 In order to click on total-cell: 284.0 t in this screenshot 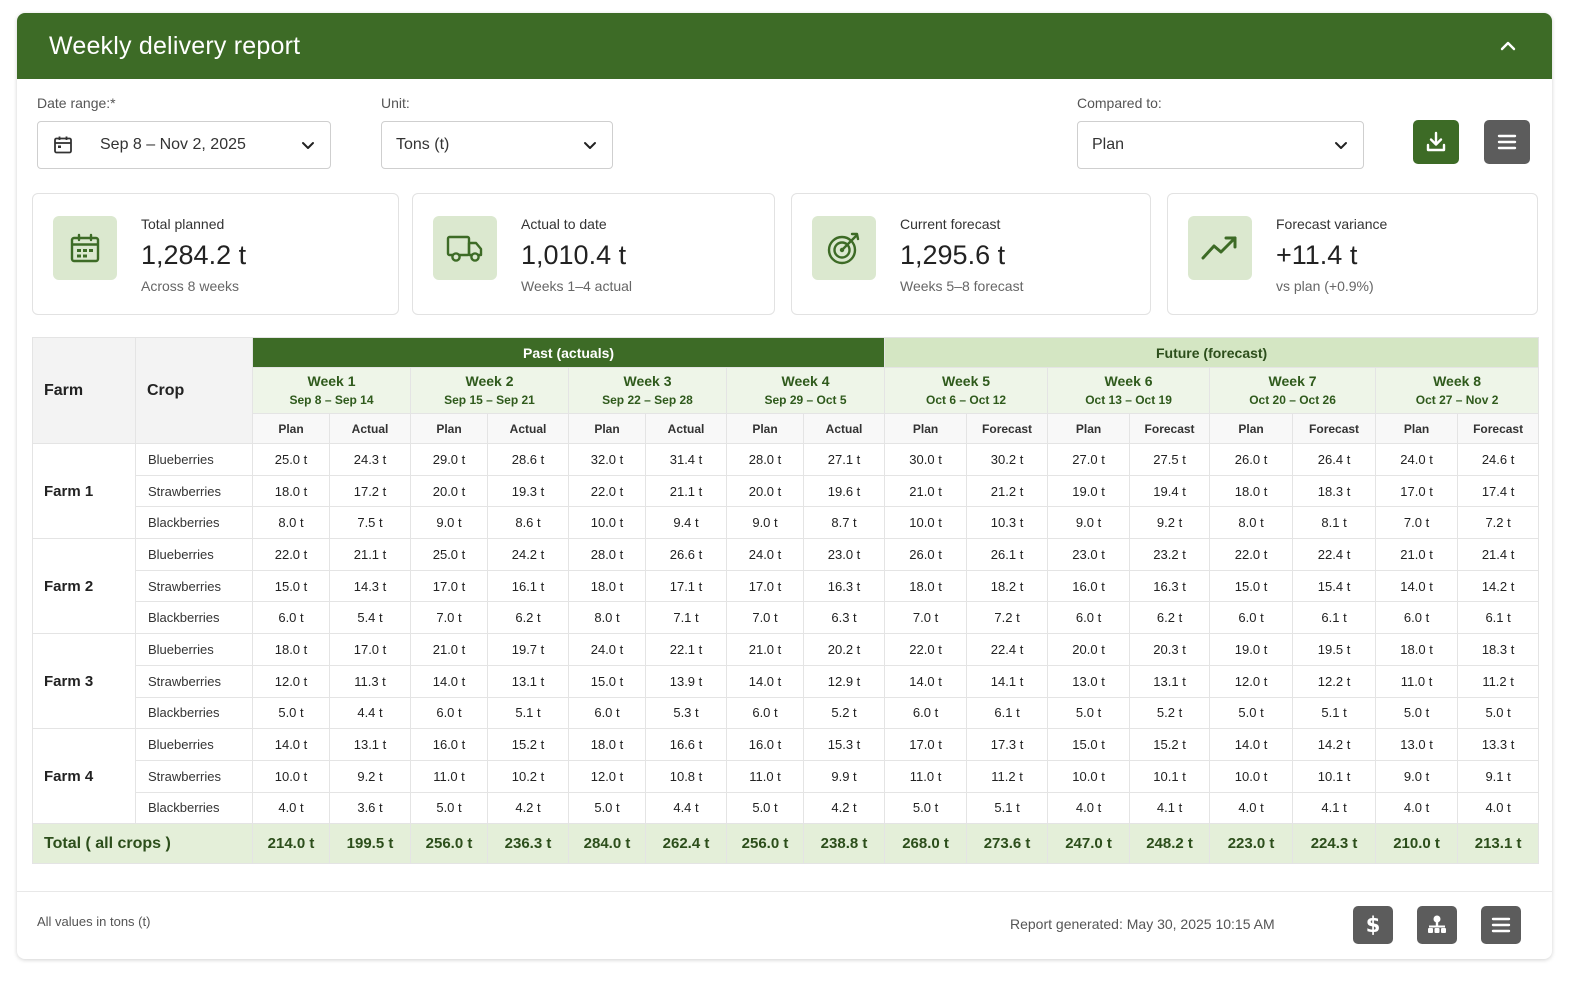, I will do `click(607, 844)`.